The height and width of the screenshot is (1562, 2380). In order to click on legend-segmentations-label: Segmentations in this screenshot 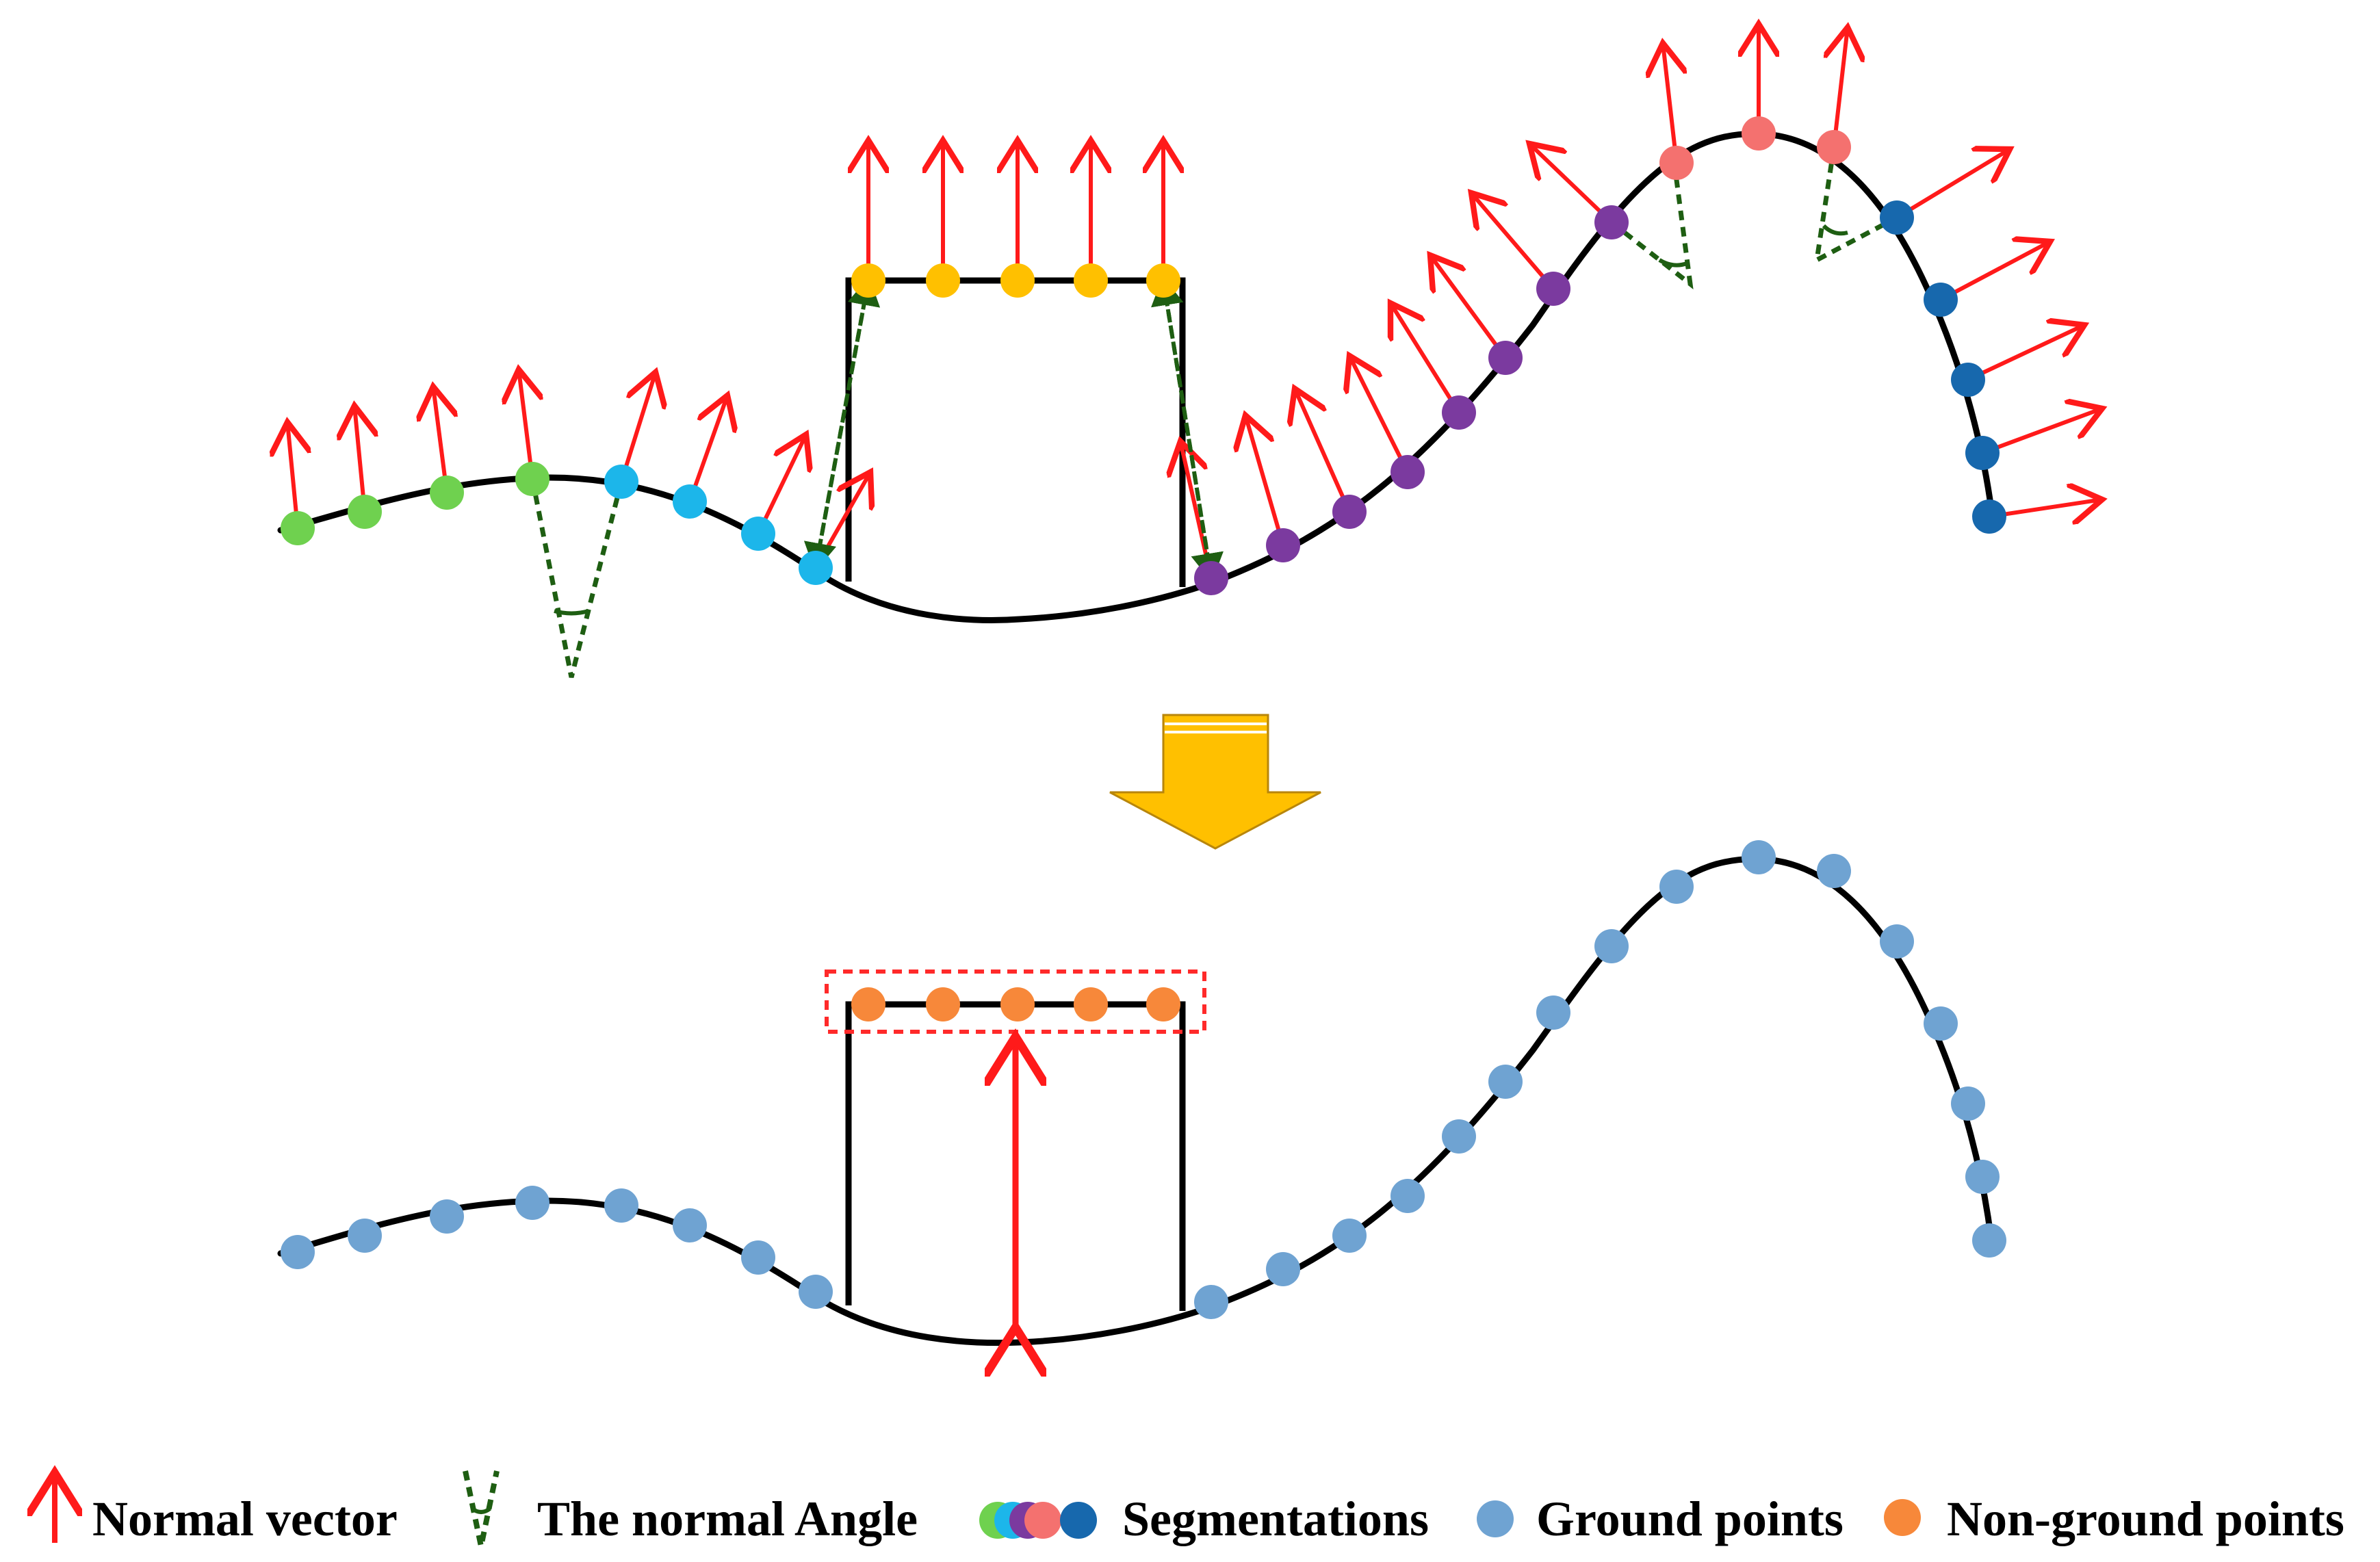, I will do `click(1275, 1519)`.